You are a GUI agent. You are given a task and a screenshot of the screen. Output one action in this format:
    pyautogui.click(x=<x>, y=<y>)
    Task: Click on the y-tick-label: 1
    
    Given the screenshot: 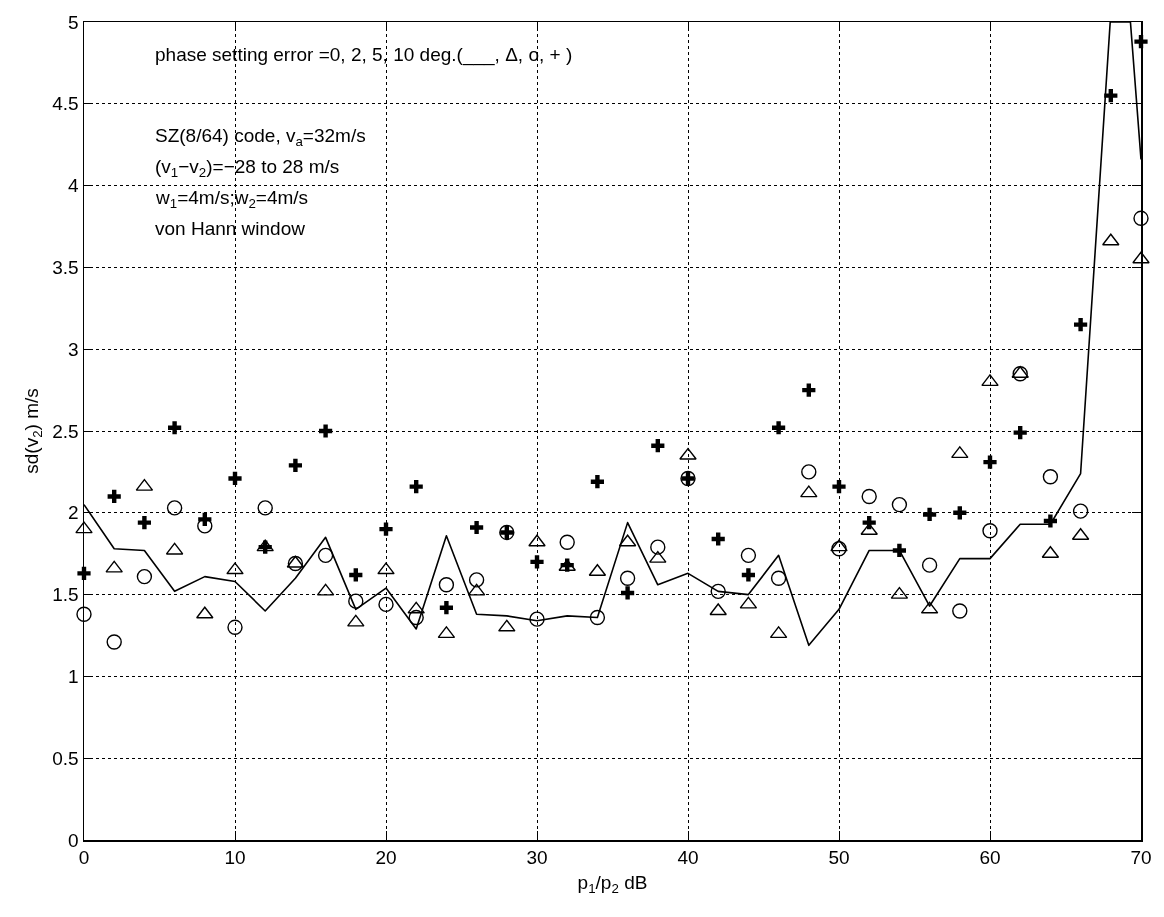 What is the action you would take?
    pyautogui.click(x=73, y=677)
    